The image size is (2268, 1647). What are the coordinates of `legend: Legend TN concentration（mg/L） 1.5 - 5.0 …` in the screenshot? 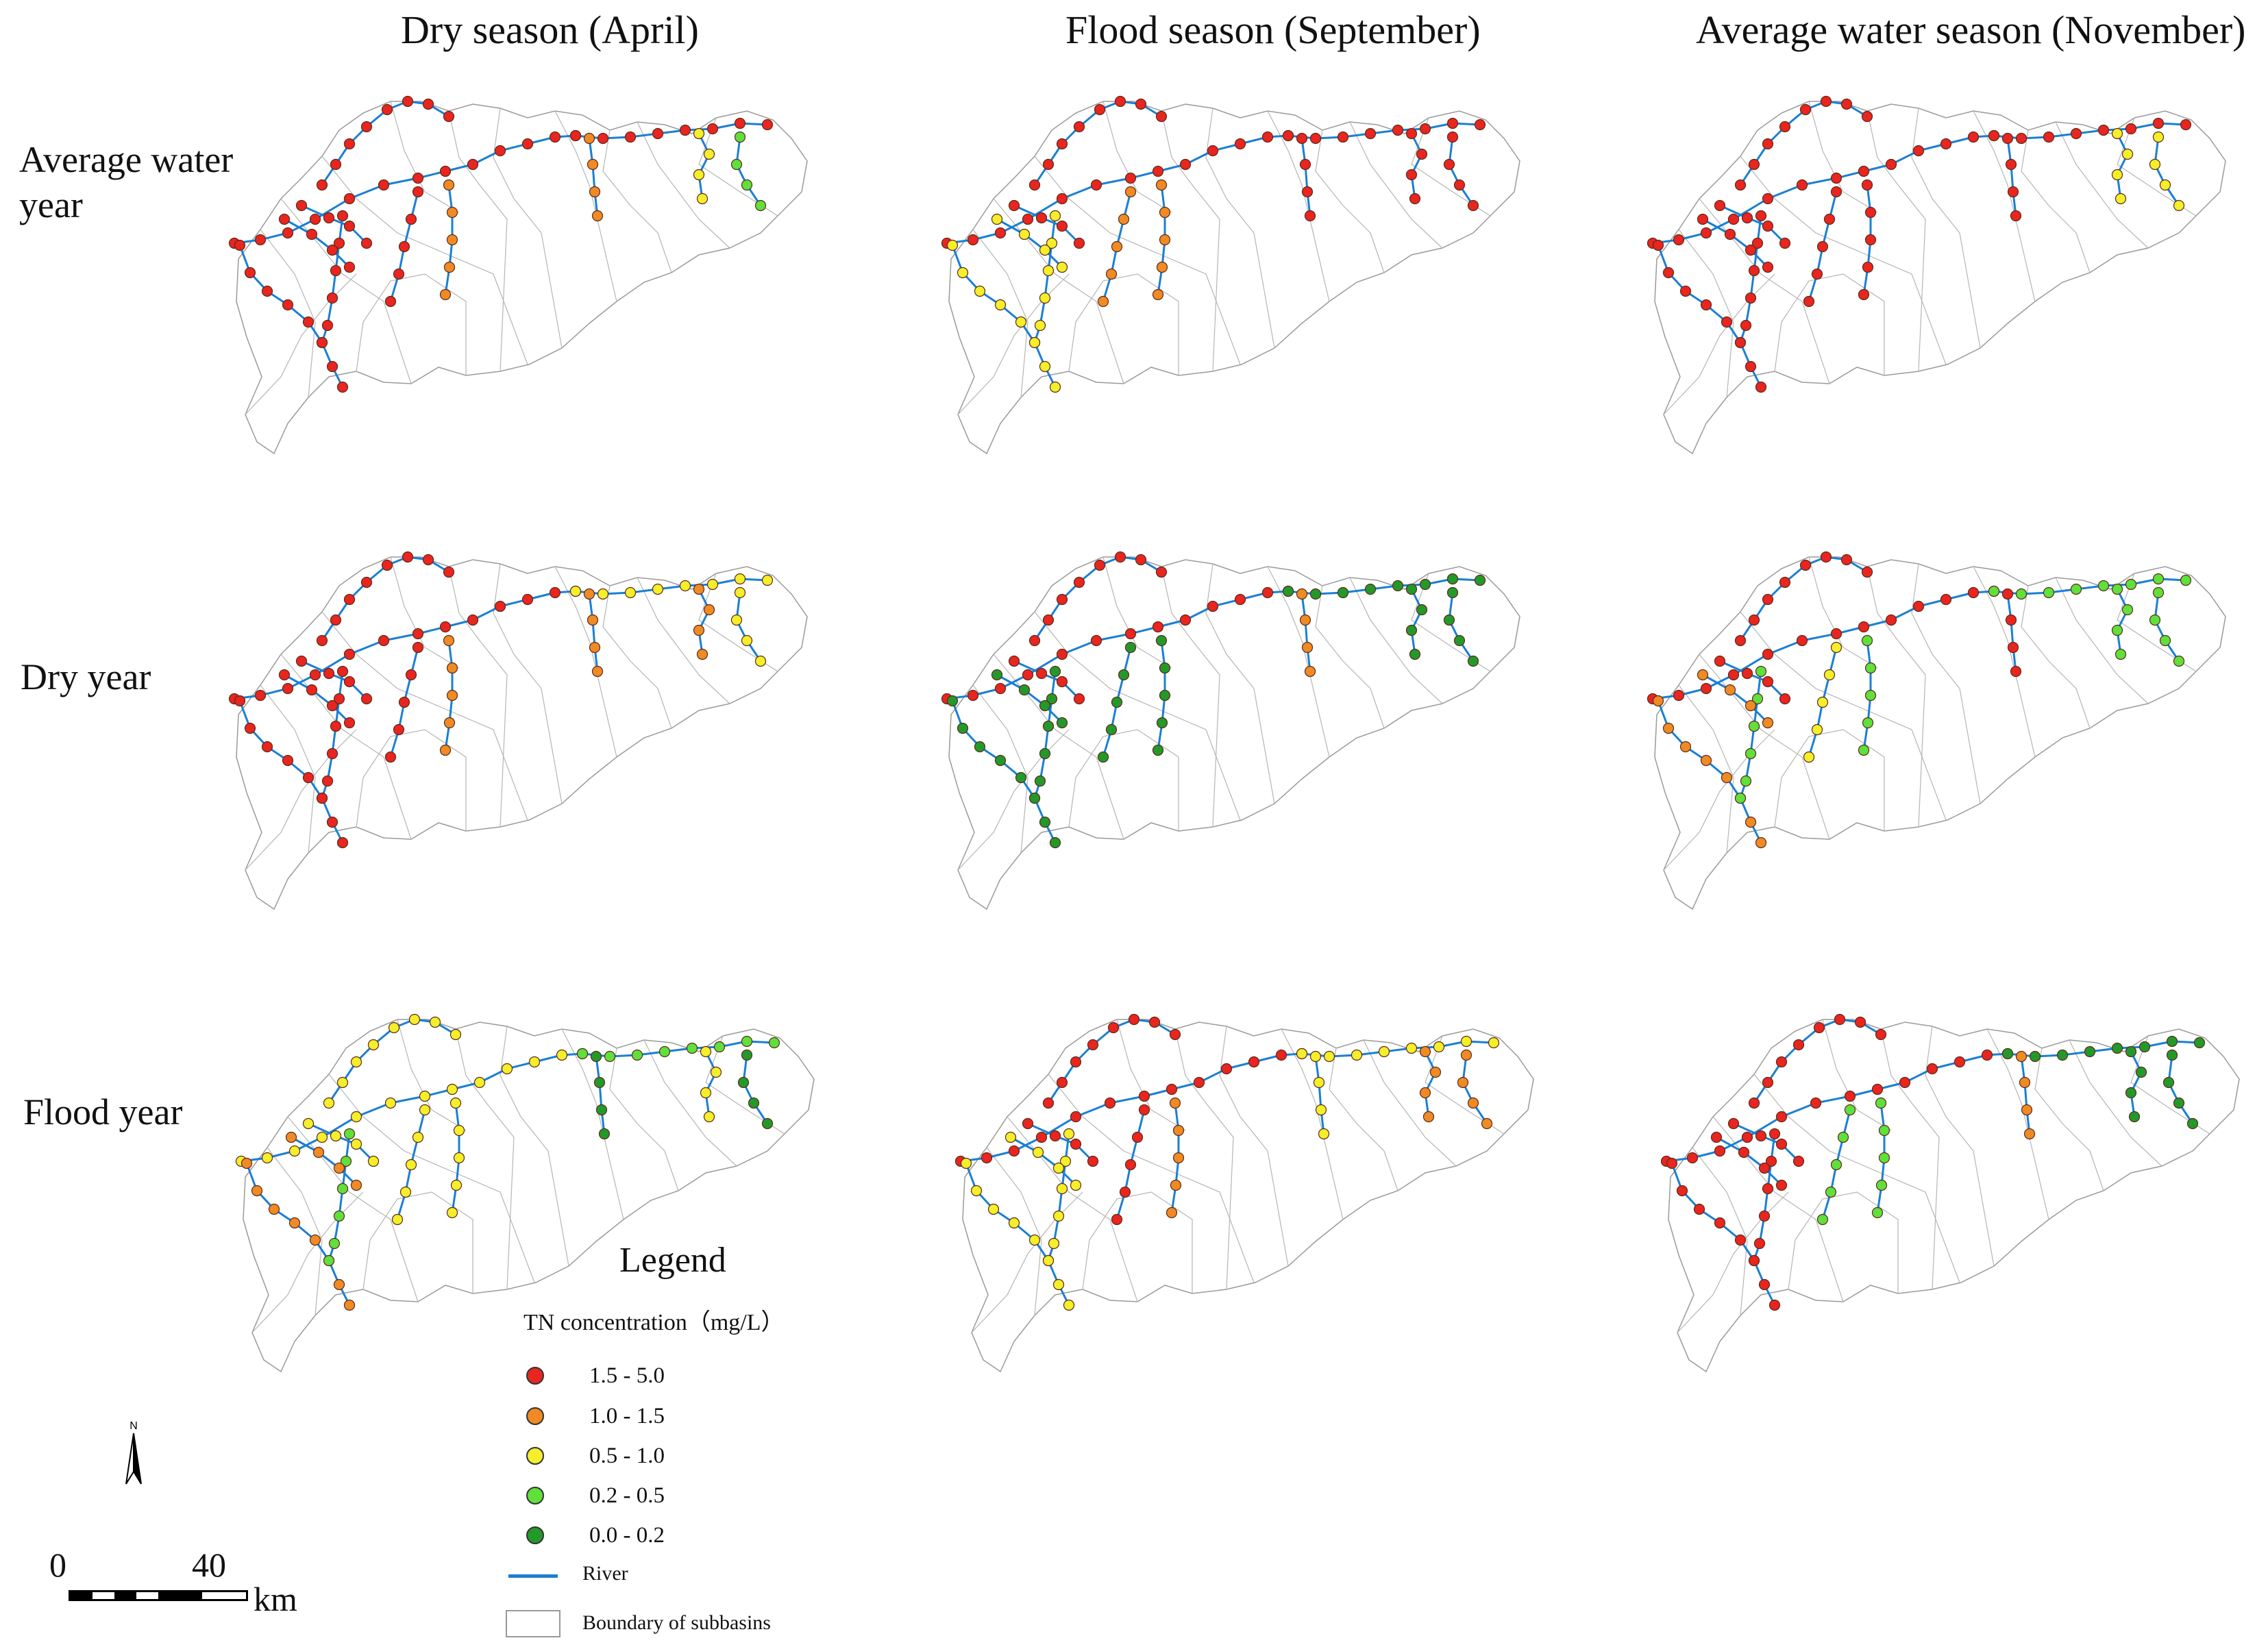 It's located at (685, 1442).